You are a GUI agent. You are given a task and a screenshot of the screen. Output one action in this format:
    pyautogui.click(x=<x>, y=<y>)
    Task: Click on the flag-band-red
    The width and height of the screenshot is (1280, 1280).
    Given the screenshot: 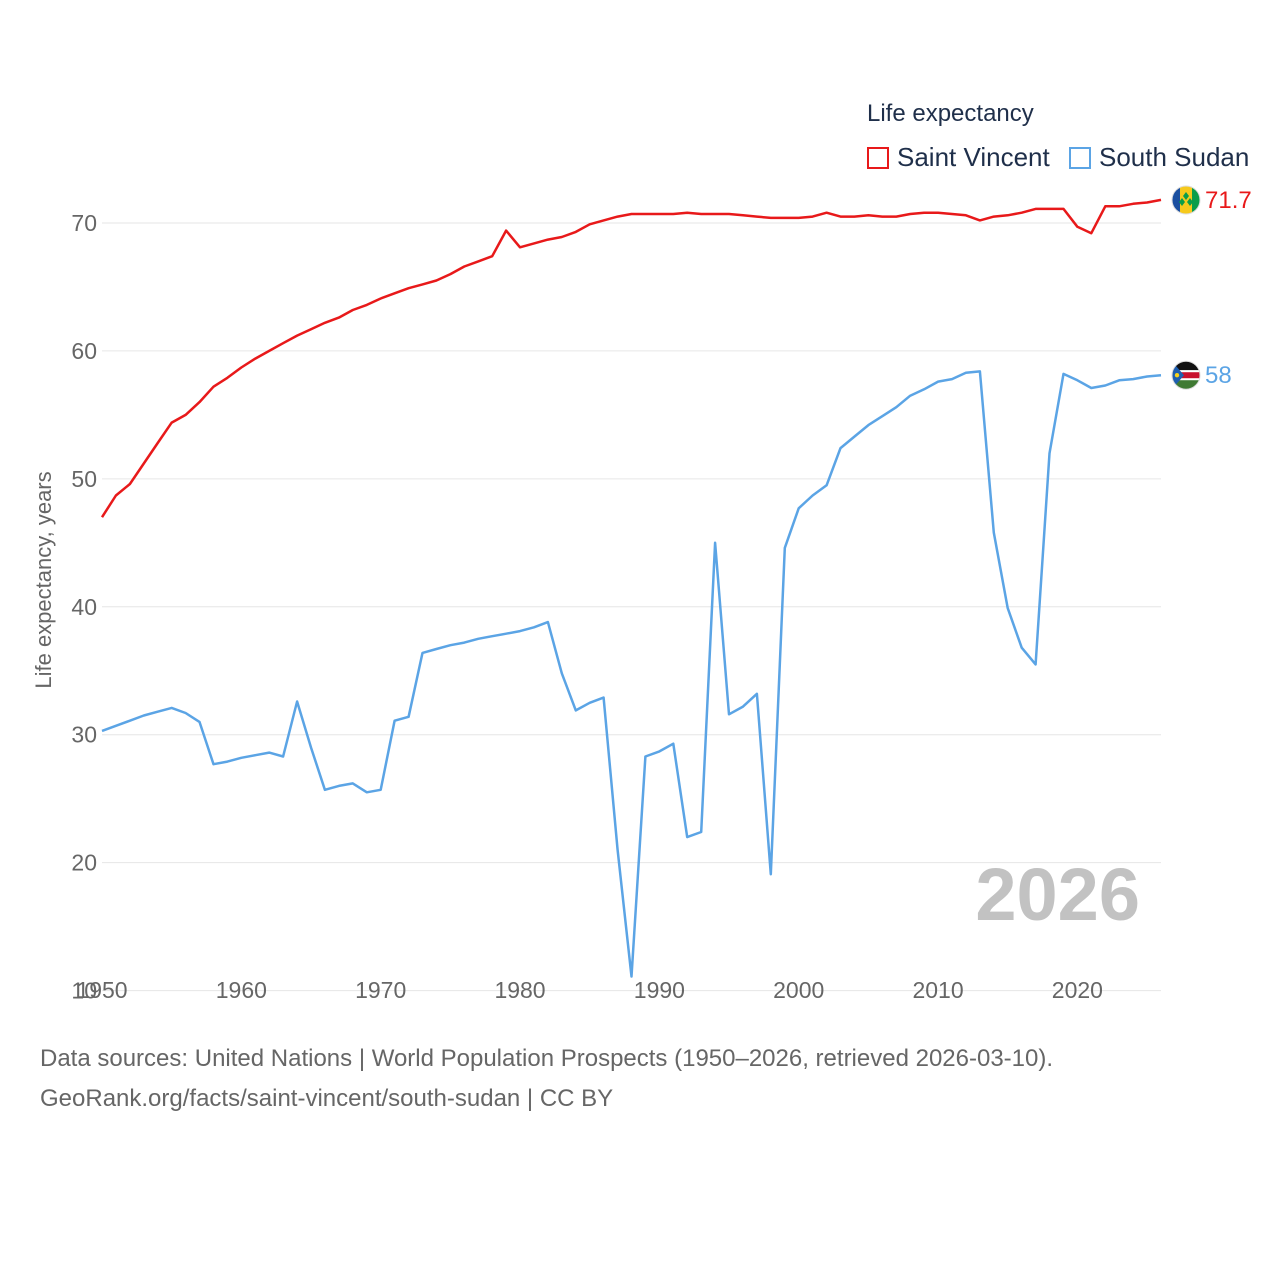 What is the action you would take?
    pyautogui.click(x=1186, y=375)
    